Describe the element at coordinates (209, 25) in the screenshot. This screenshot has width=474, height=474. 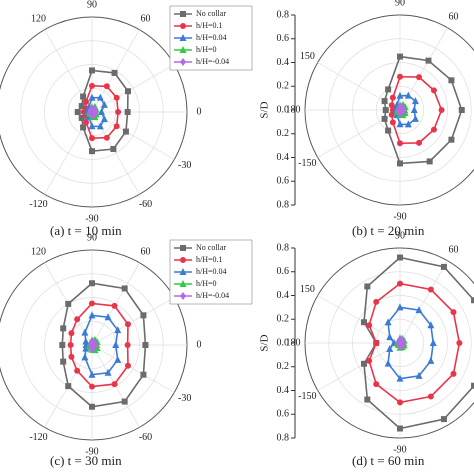
I see `legend-label: h/H=0.1` at that location.